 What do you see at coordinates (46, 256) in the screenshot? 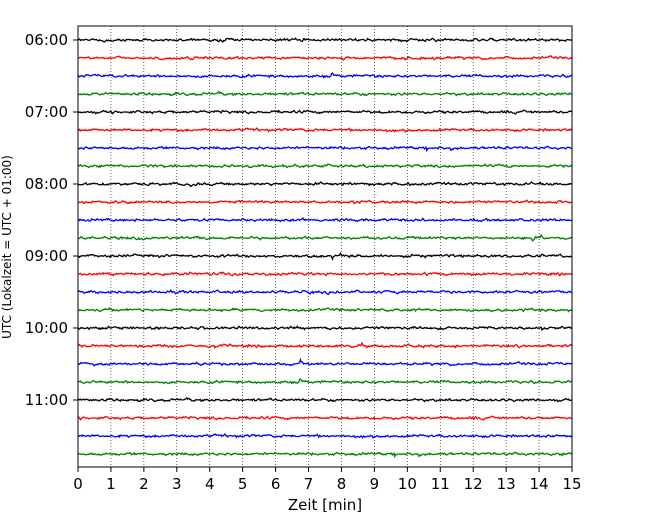
I see `y-tick-label: 09:00` at bounding box center [46, 256].